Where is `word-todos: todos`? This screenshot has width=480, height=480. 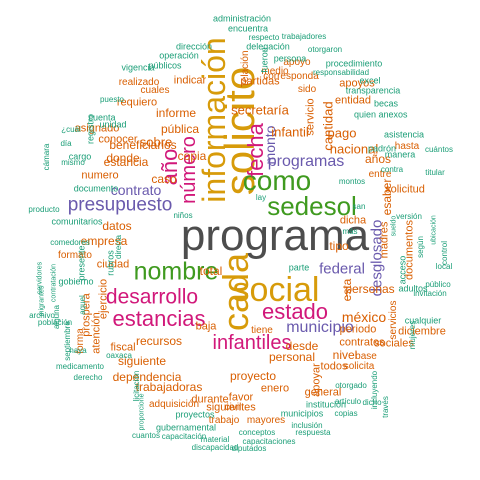 word-todos: todos is located at coordinates (334, 366).